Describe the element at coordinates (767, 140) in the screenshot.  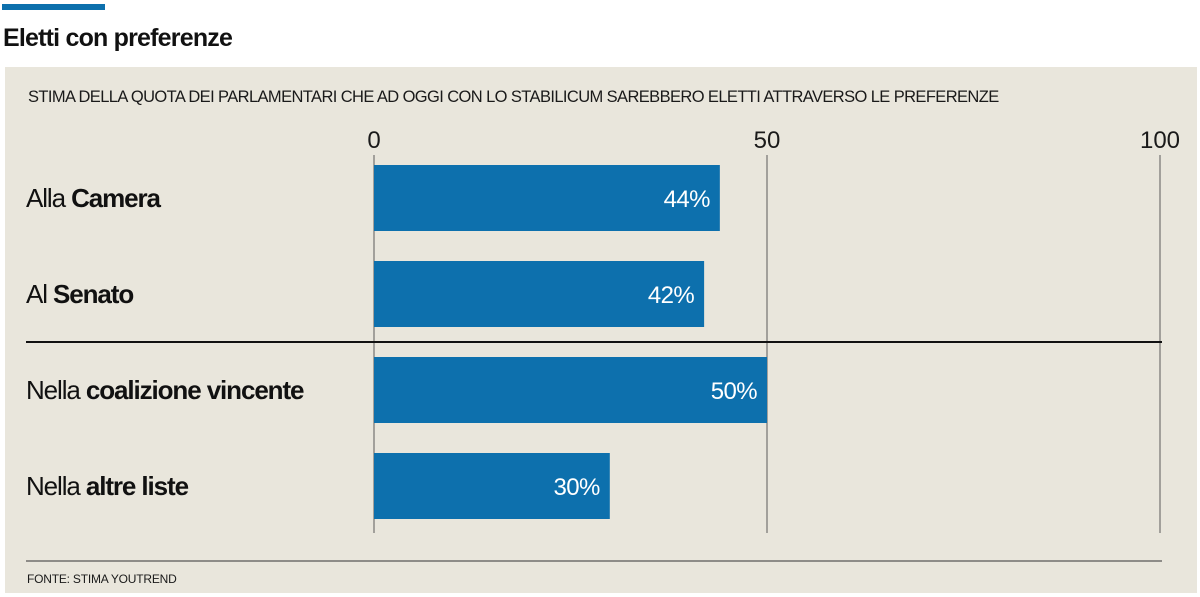
I see `tick-label-50: 50` at that location.